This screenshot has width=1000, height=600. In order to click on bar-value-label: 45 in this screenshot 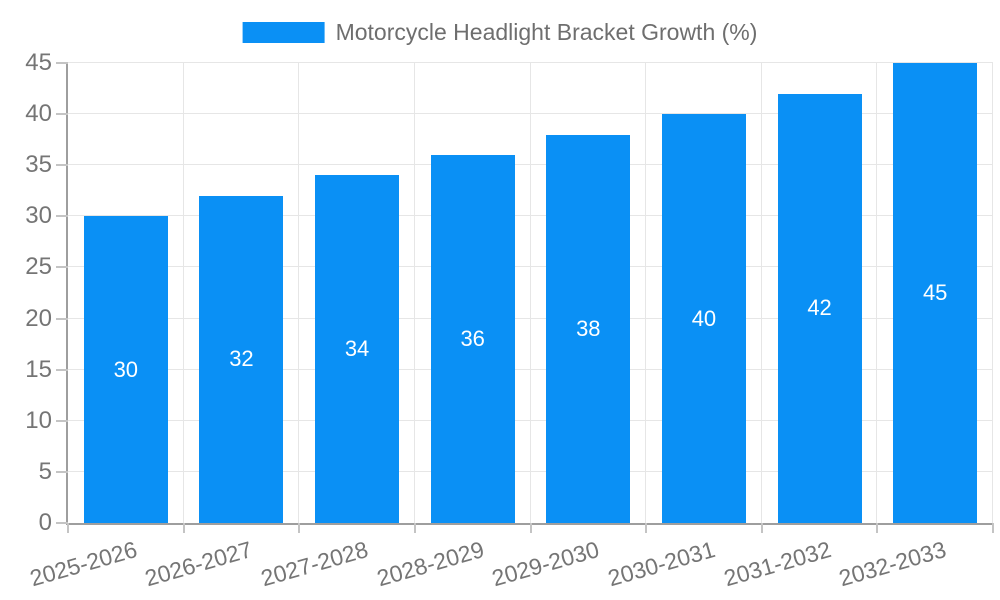, I will do `click(935, 292)`.